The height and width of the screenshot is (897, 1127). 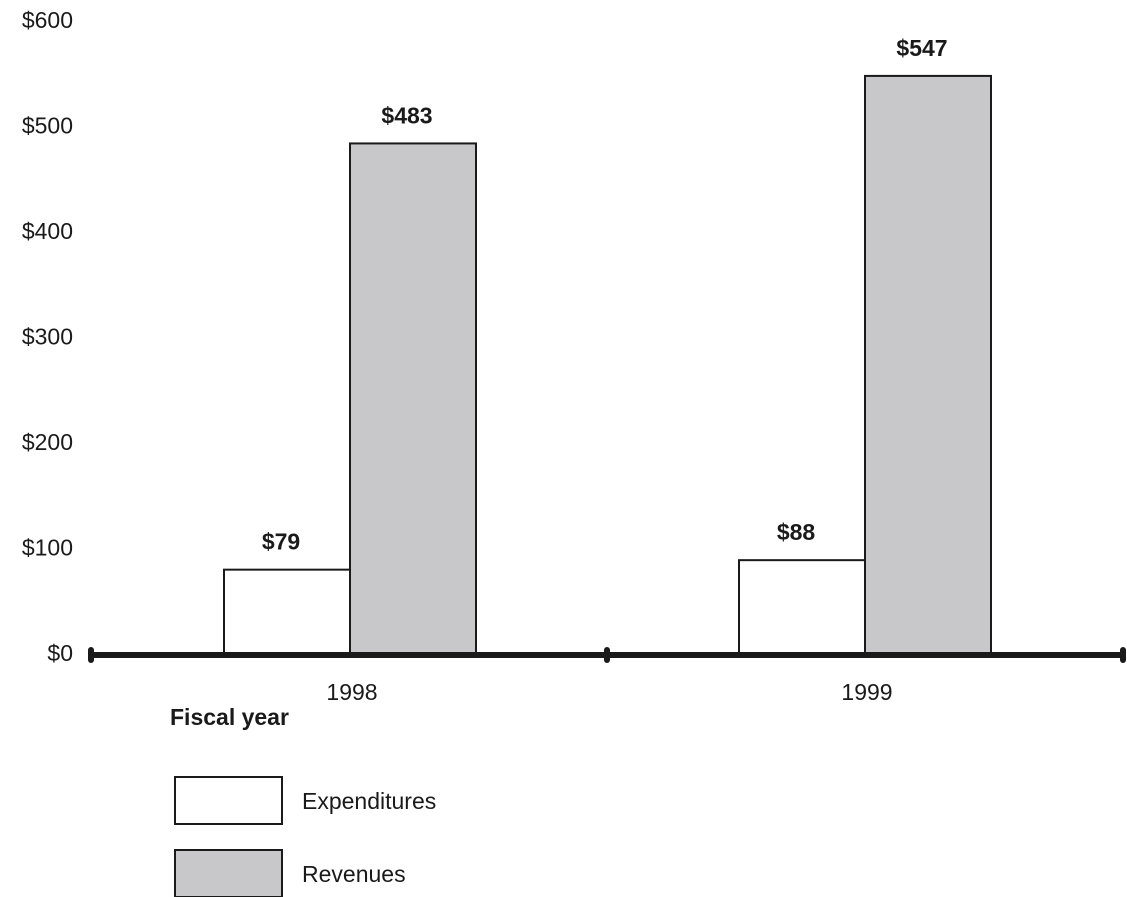 What do you see at coordinates (406, 115) in the screenshot?
I see `data-label-revenues-1998: $483` at bounding box center [406, 115].